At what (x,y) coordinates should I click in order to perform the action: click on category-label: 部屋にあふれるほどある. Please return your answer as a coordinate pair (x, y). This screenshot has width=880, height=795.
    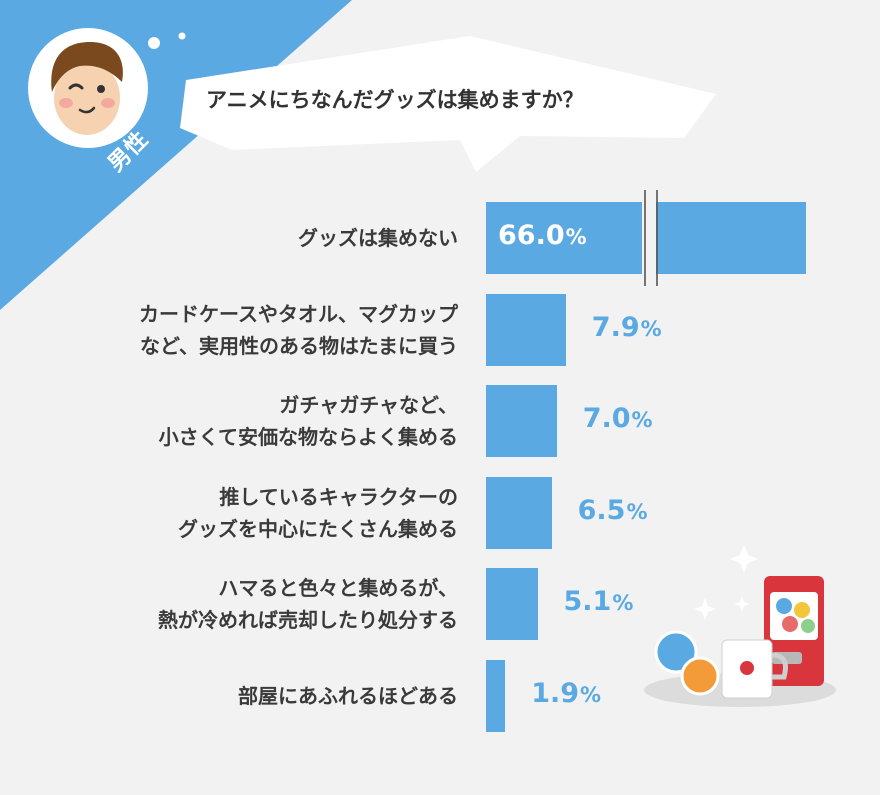
    Looking at the image, I should click on (348, 696).